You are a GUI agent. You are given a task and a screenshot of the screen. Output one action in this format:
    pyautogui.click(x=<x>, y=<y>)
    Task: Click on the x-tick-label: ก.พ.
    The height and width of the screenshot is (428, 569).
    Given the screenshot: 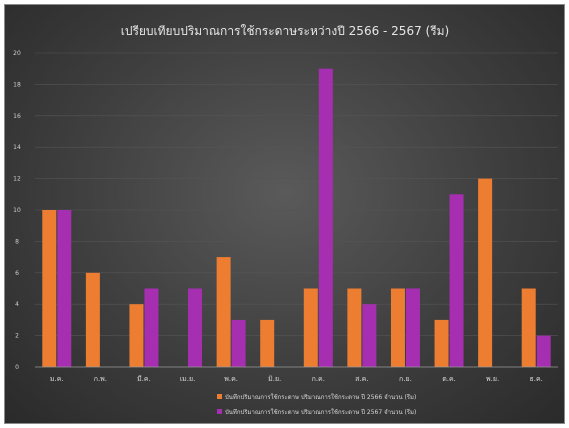 What is the action you would take?
    pyautogui.click(x=100, y=379)
    